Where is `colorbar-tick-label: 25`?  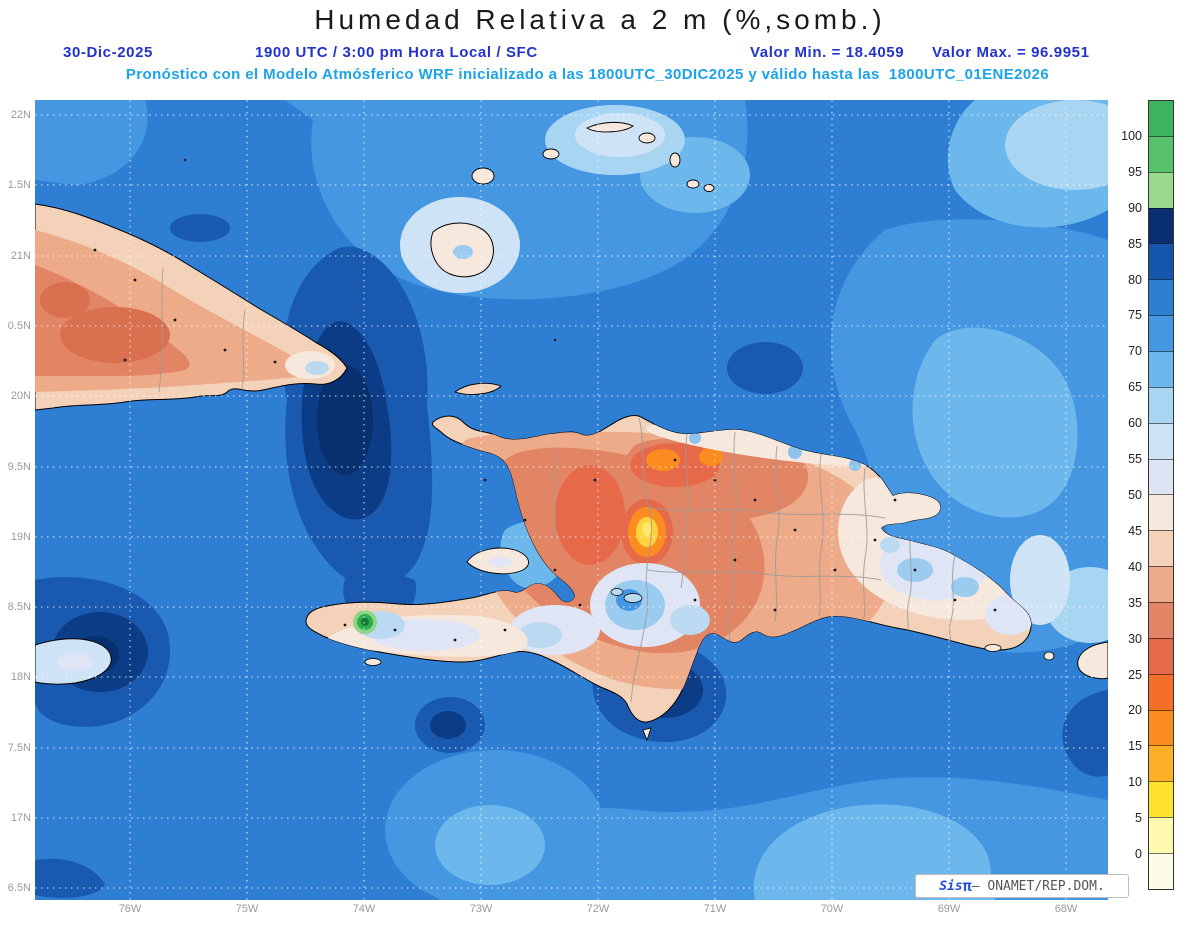
colorbar-tick-label: 25 is located at coordinates (1135, 674).